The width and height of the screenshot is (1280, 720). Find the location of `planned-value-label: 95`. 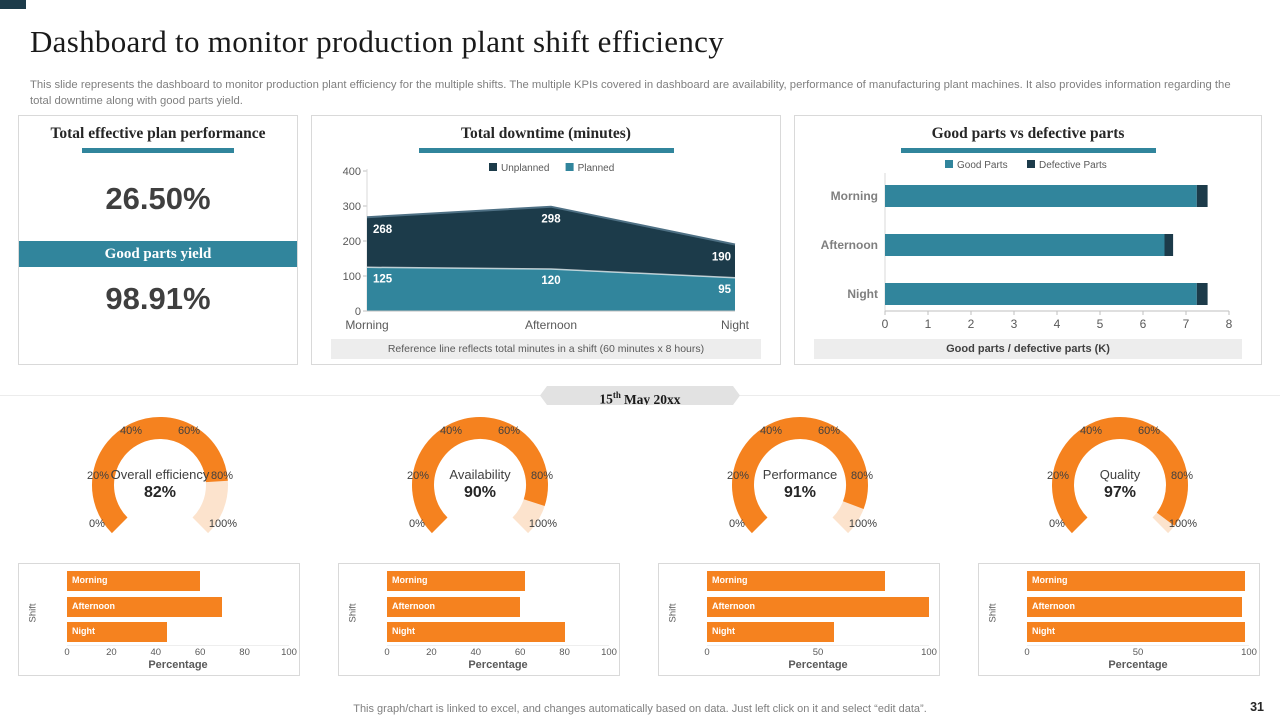

planned-value-label: 95 is located at coordinates (724, 290).